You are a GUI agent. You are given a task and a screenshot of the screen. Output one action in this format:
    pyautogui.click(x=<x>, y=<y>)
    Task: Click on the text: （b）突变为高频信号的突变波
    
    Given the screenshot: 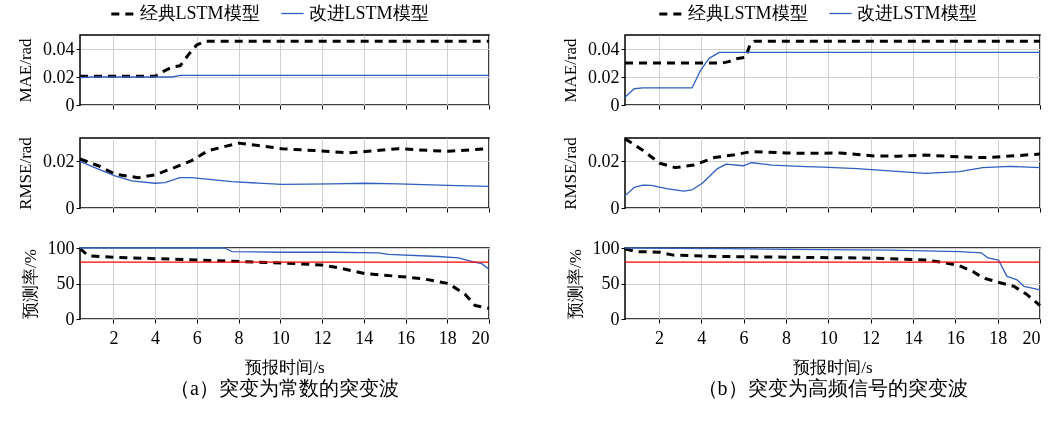 What is the action you would take?
    pyautogui.click(x=832, y=388)
    